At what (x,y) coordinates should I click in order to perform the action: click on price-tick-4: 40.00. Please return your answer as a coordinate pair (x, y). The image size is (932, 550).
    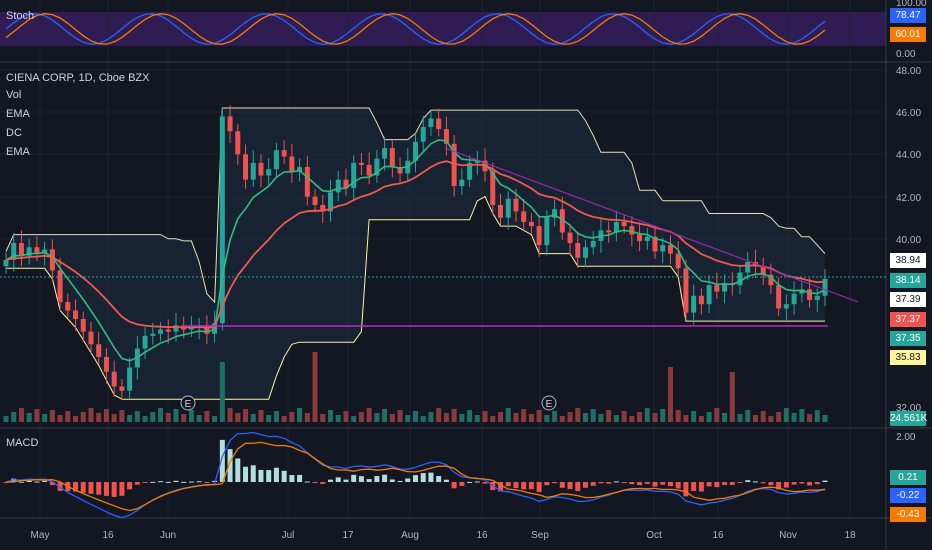
    Looking at the image, I should click on (908, 240).